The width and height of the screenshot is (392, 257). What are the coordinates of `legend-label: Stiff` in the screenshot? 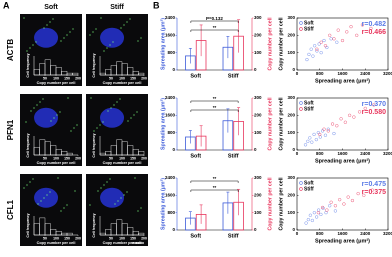 It's located at (309, 189).